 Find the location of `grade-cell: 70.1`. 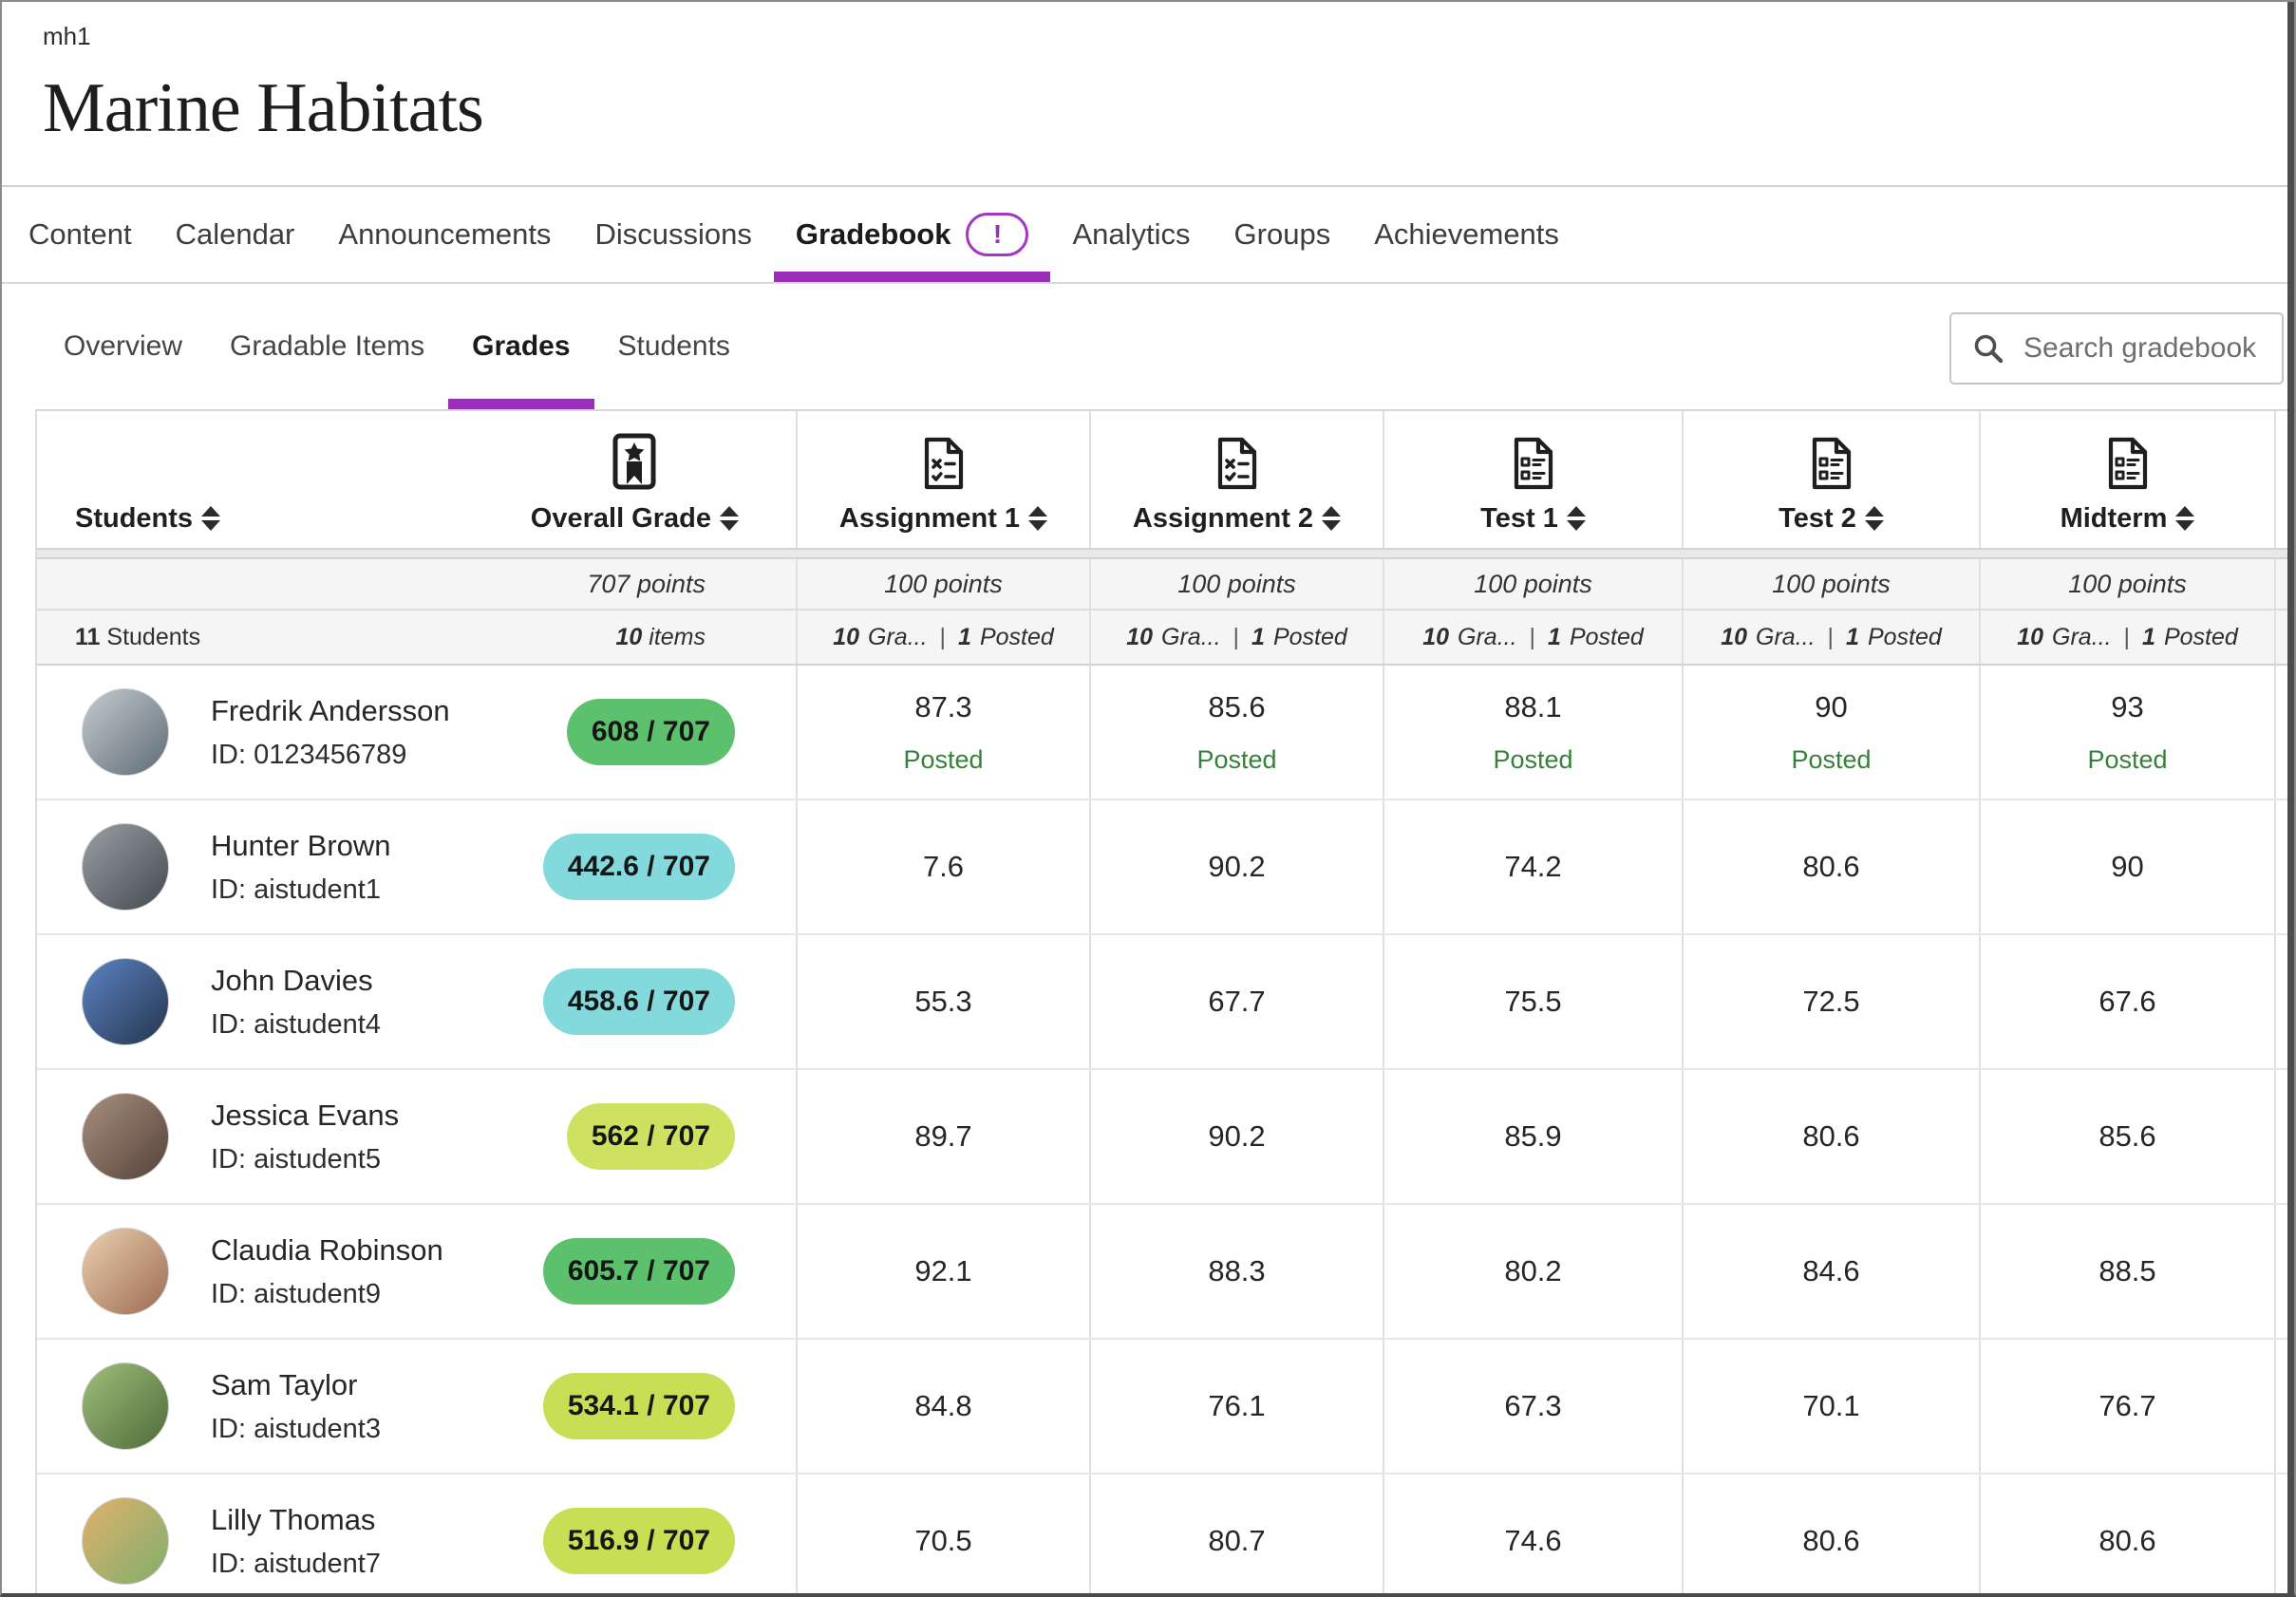

grade-cell: 70.1 is located at coordinates (1832, 1406).